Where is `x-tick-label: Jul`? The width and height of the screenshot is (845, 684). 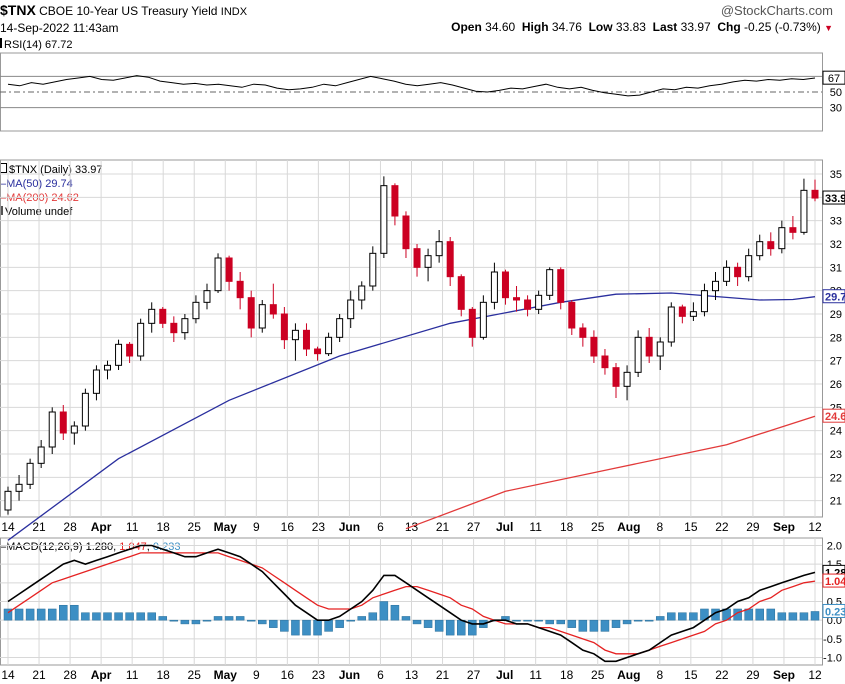
x-tick-label: Jul is located at coordinates (504, 675).